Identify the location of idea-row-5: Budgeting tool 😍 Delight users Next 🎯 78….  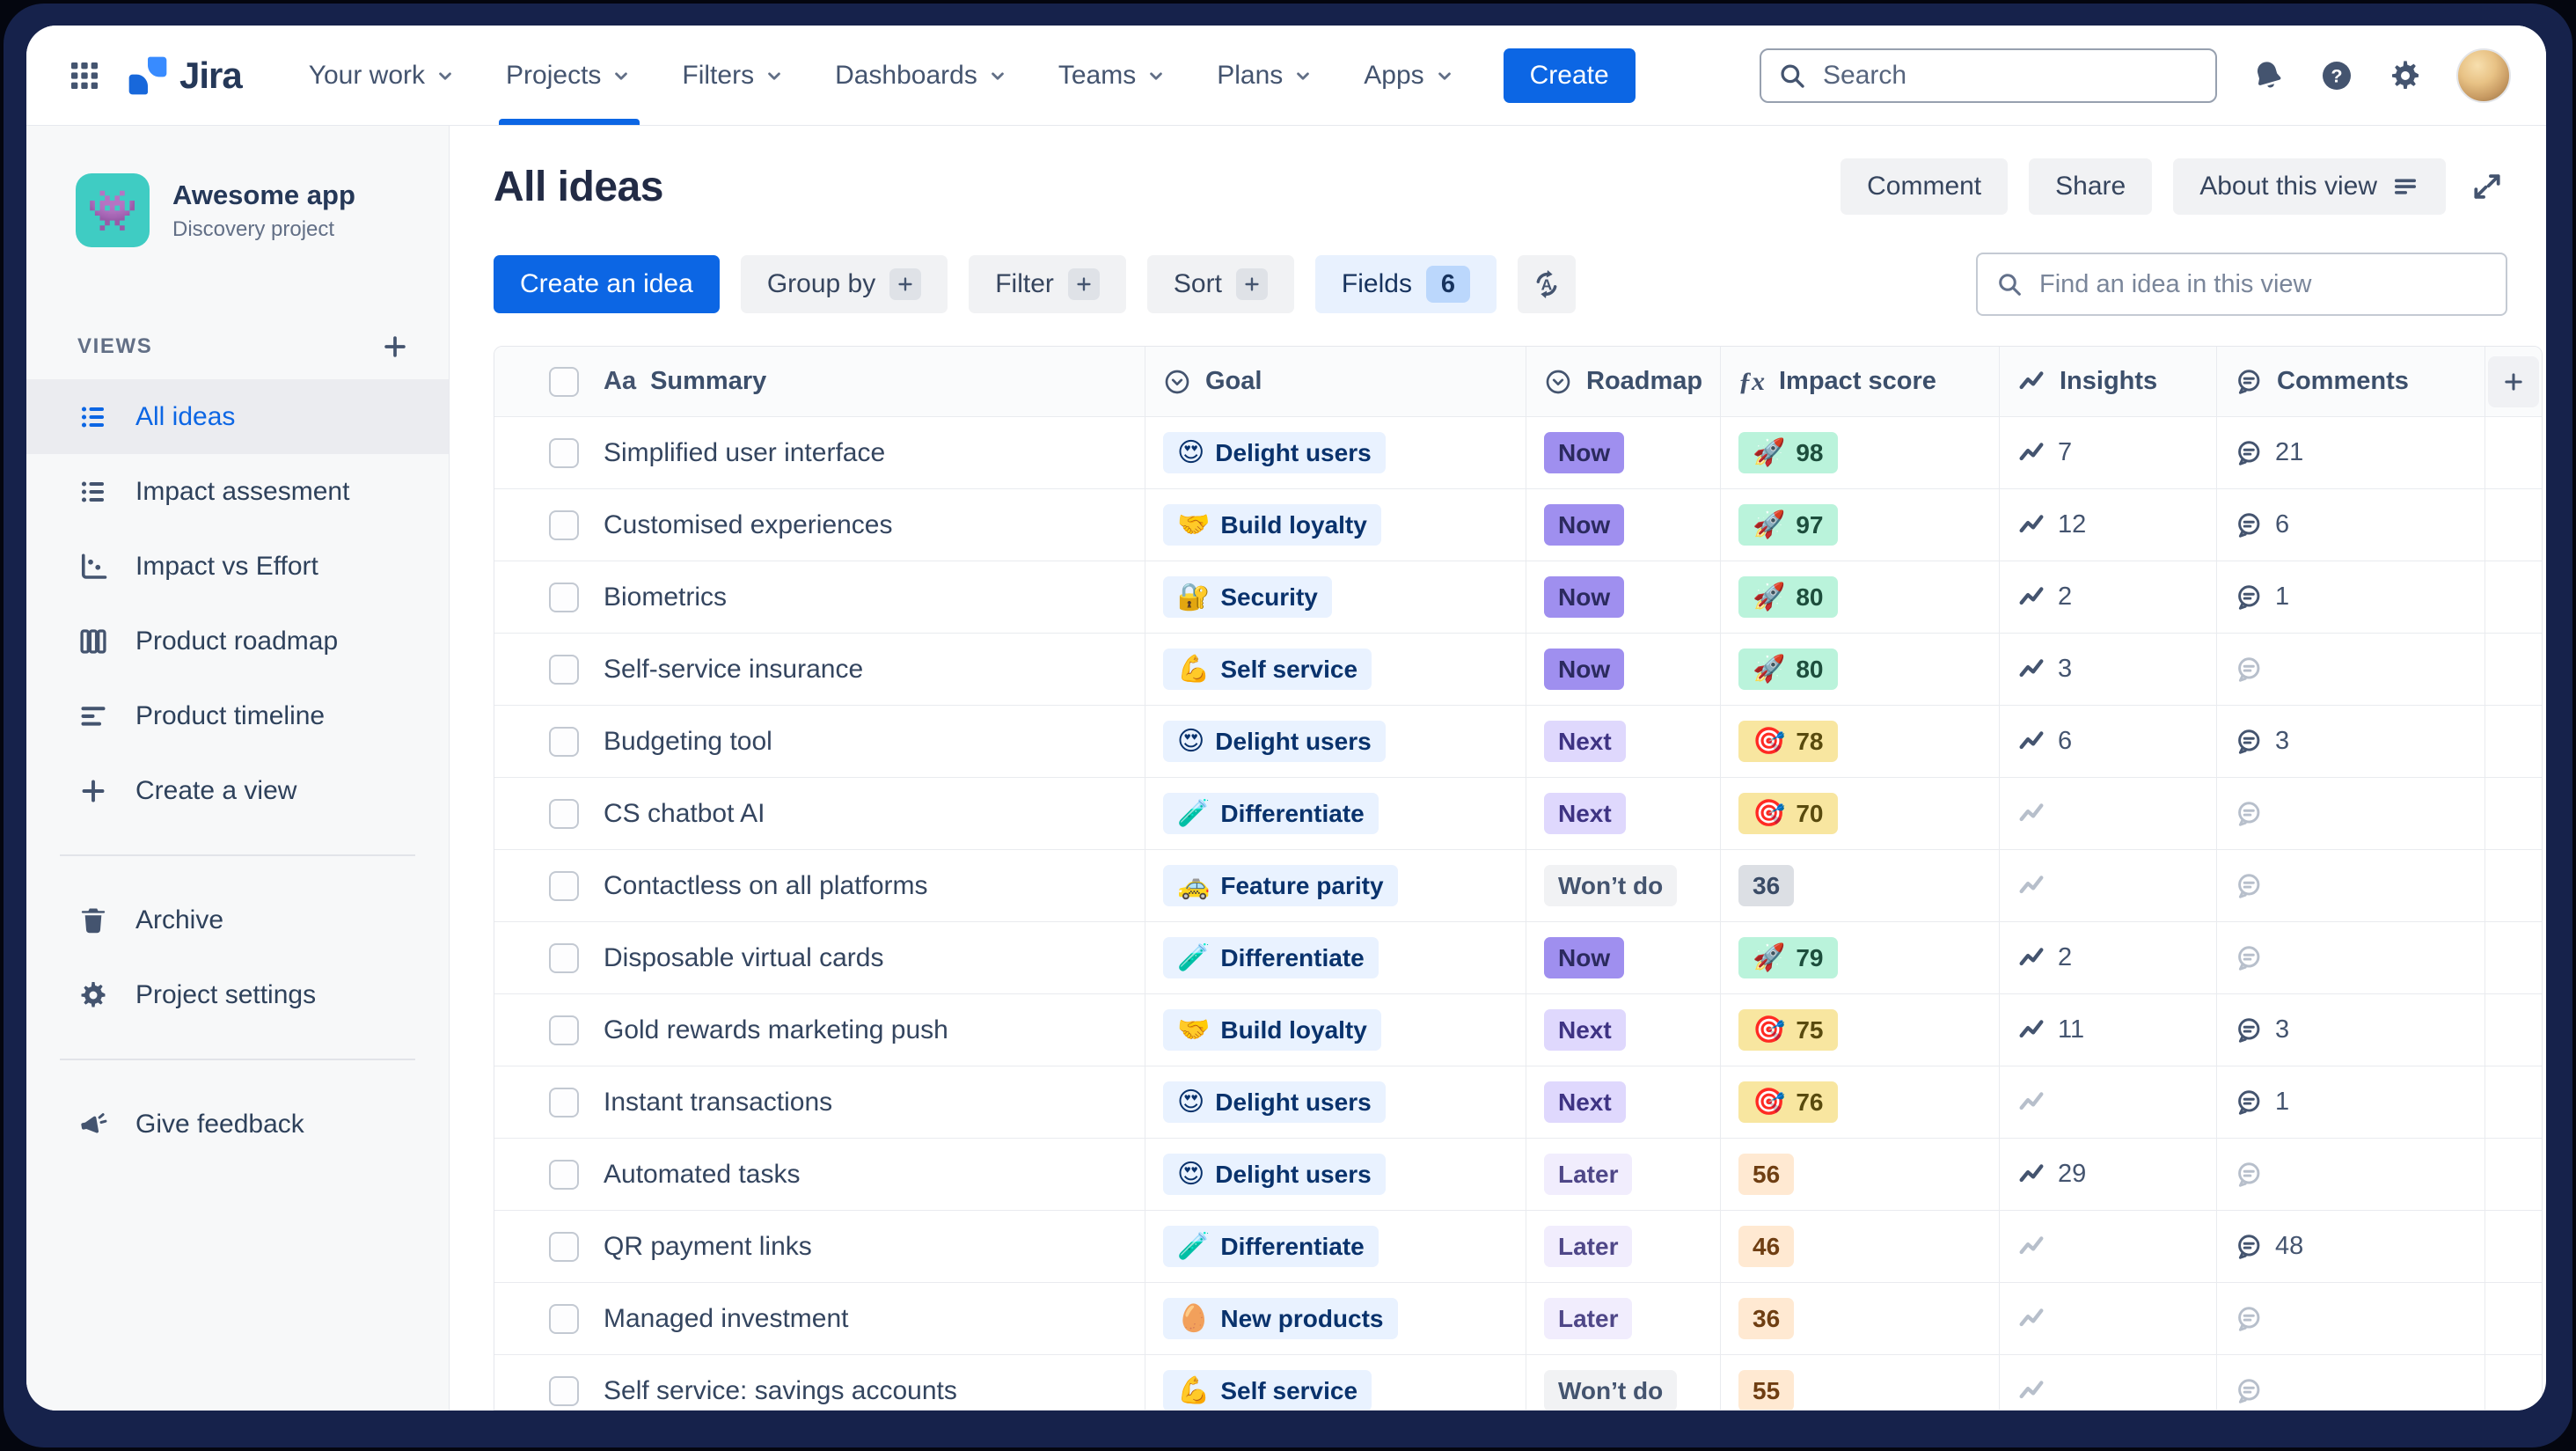
(1518, 742).